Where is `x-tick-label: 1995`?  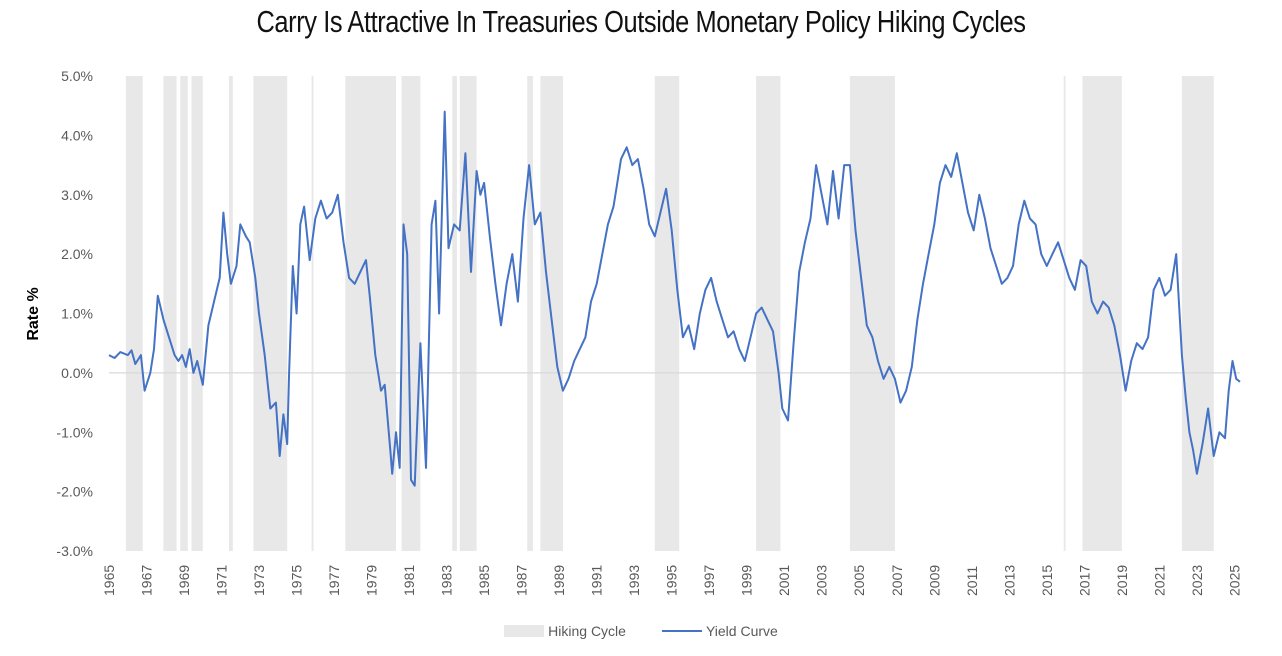 x-tick-label: 1995 is located at coordinates (672, 580).